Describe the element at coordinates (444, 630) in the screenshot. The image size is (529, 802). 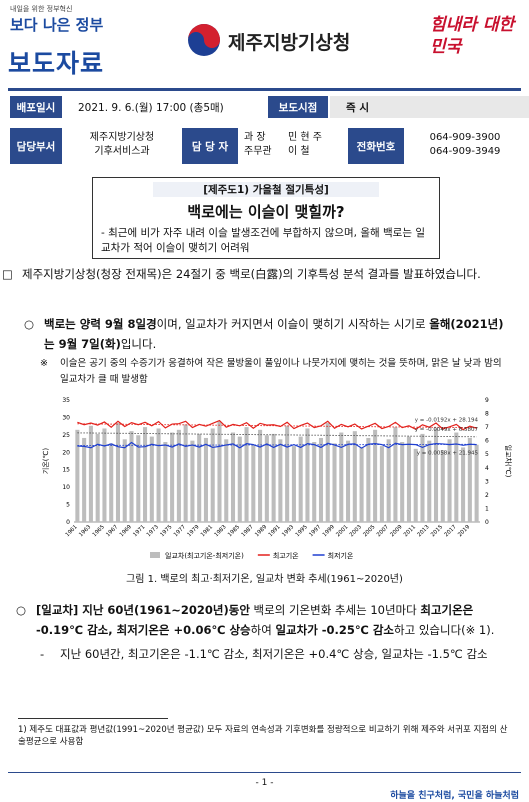
I see `text-run: 하고 있습니다(※ 1).` at that location.